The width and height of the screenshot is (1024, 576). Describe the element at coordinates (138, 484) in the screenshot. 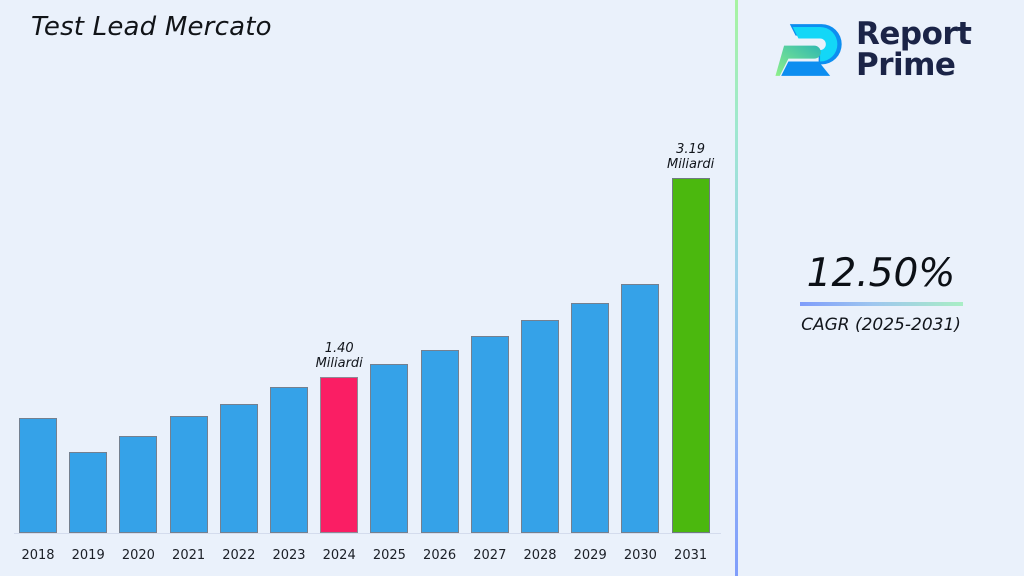

I see `bar-2020` at that location.